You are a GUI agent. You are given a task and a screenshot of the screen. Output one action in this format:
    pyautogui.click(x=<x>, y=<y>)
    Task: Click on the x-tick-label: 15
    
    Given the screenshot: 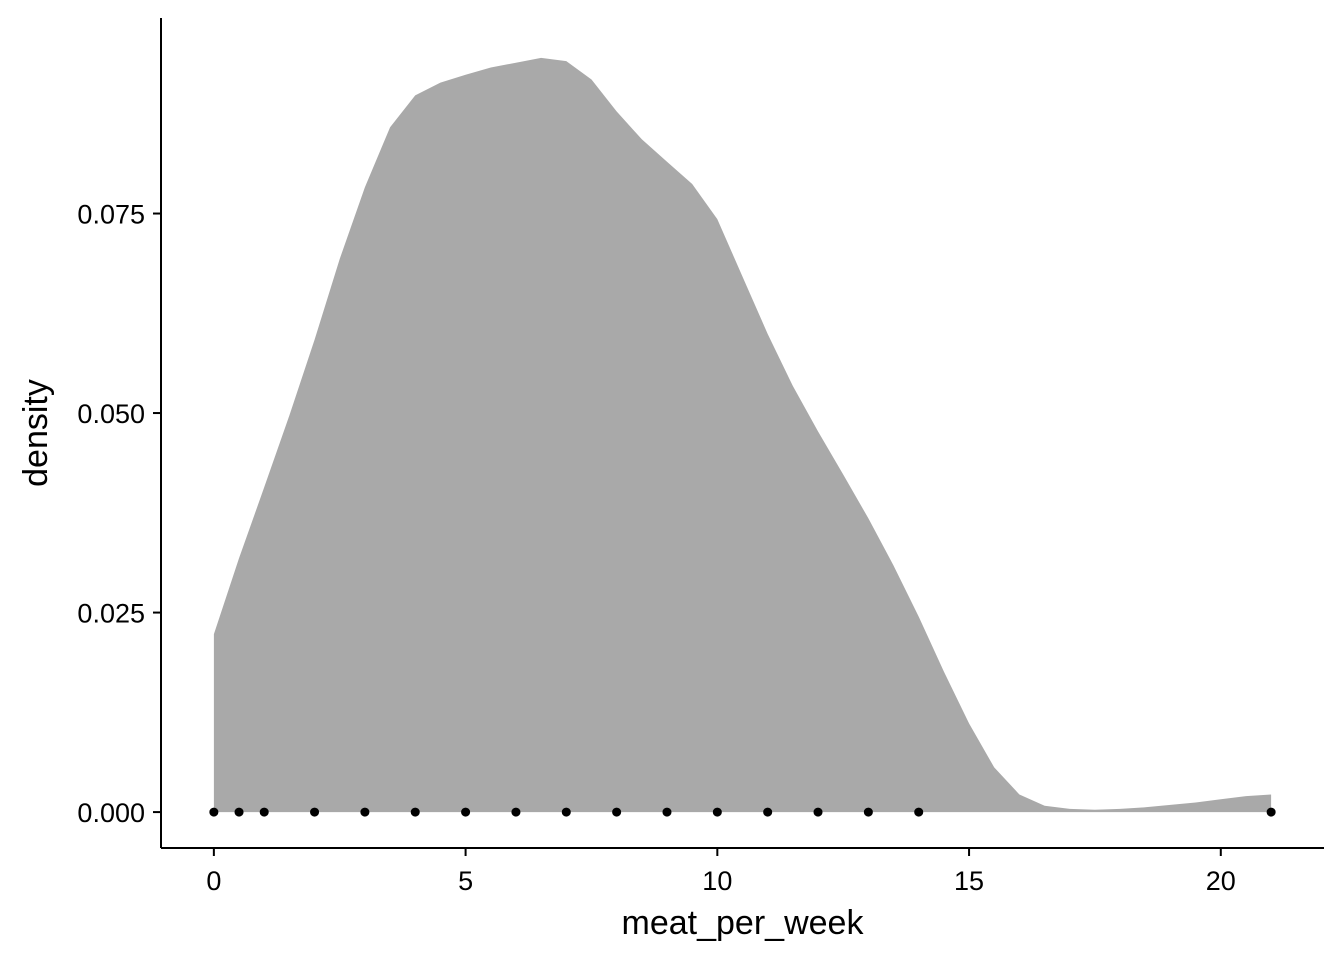 What is the action you would take?
    pyautogui.click(x=969, y=881)
    